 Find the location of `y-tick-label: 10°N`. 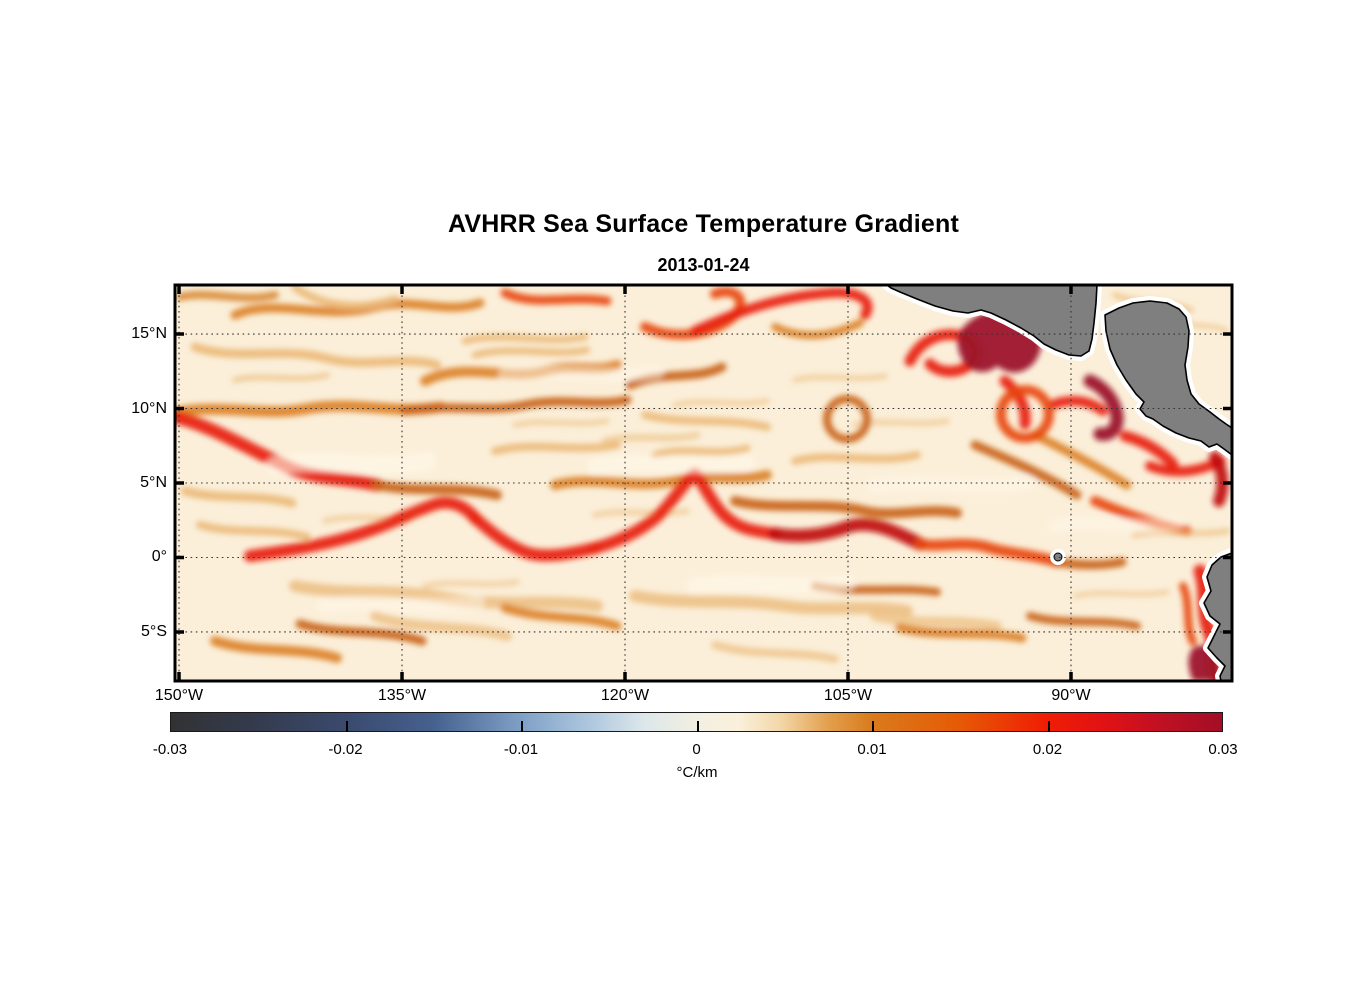

y-tick-label: 10°N is located at coordinates (149, 408).